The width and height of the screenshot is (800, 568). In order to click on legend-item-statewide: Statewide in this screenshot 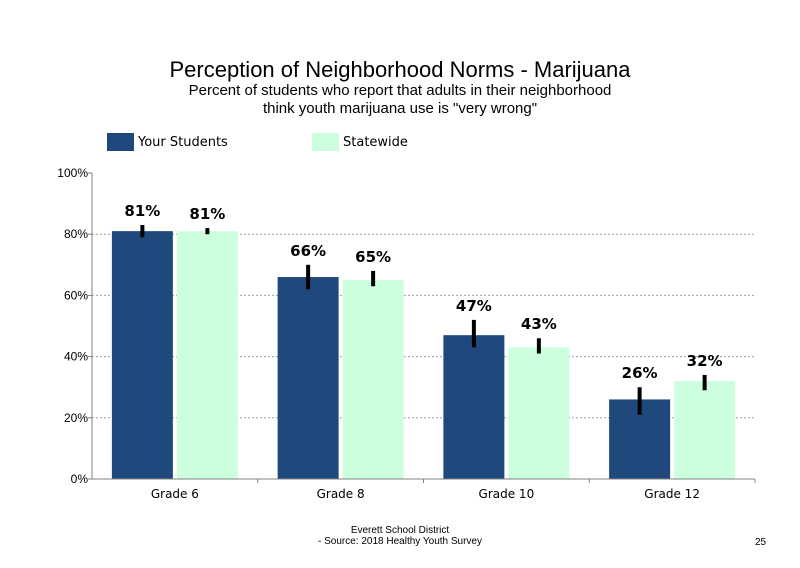, I will do `click(360, 142)`.